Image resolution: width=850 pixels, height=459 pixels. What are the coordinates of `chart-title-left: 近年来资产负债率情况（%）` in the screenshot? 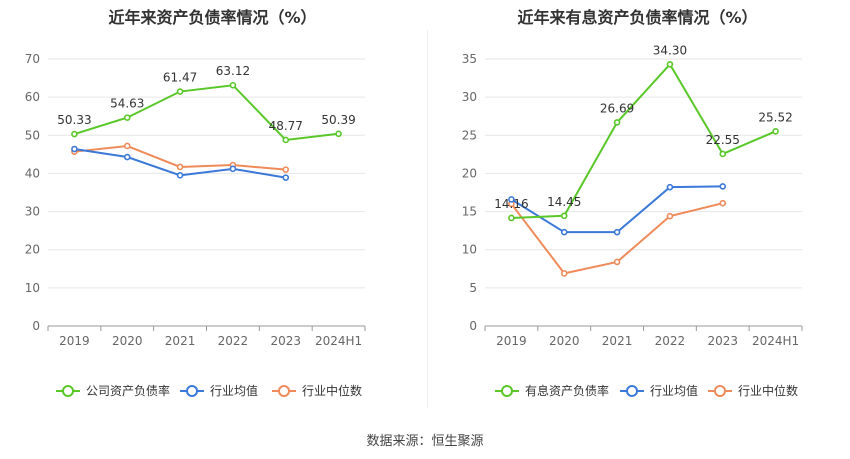 It's located at (212, 17).